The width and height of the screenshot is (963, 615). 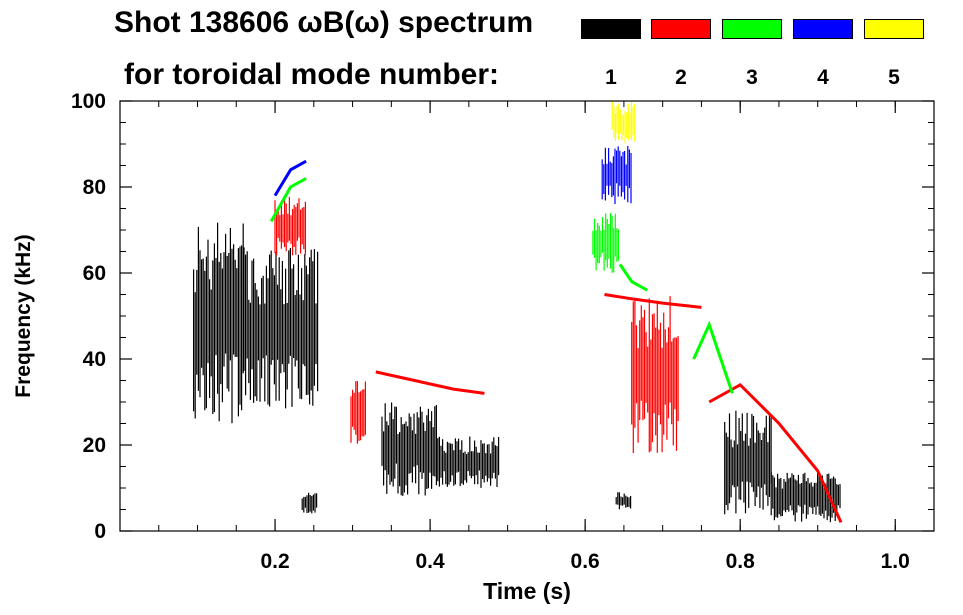 What do you see at coordinates (895, 561) in the screenshot?
I see `x-tick-label: 1.0` at bounding box center [895, 561].